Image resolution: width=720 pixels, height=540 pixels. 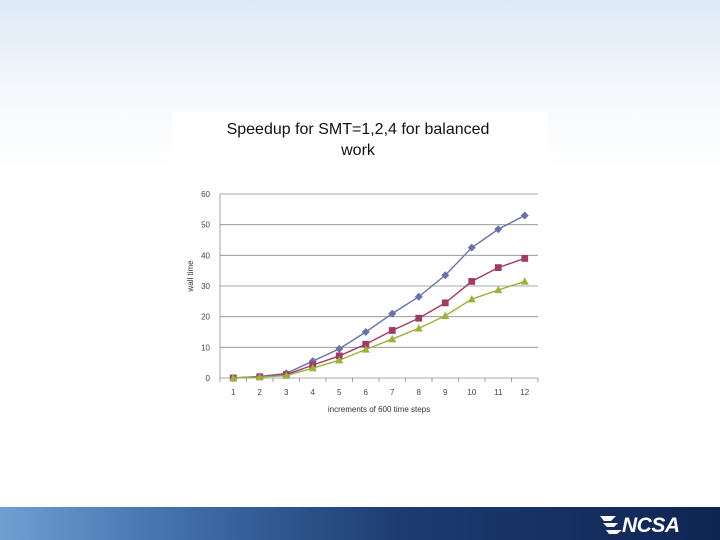 I want to click on x-tick-label: 4, so click(x=313, y=392).